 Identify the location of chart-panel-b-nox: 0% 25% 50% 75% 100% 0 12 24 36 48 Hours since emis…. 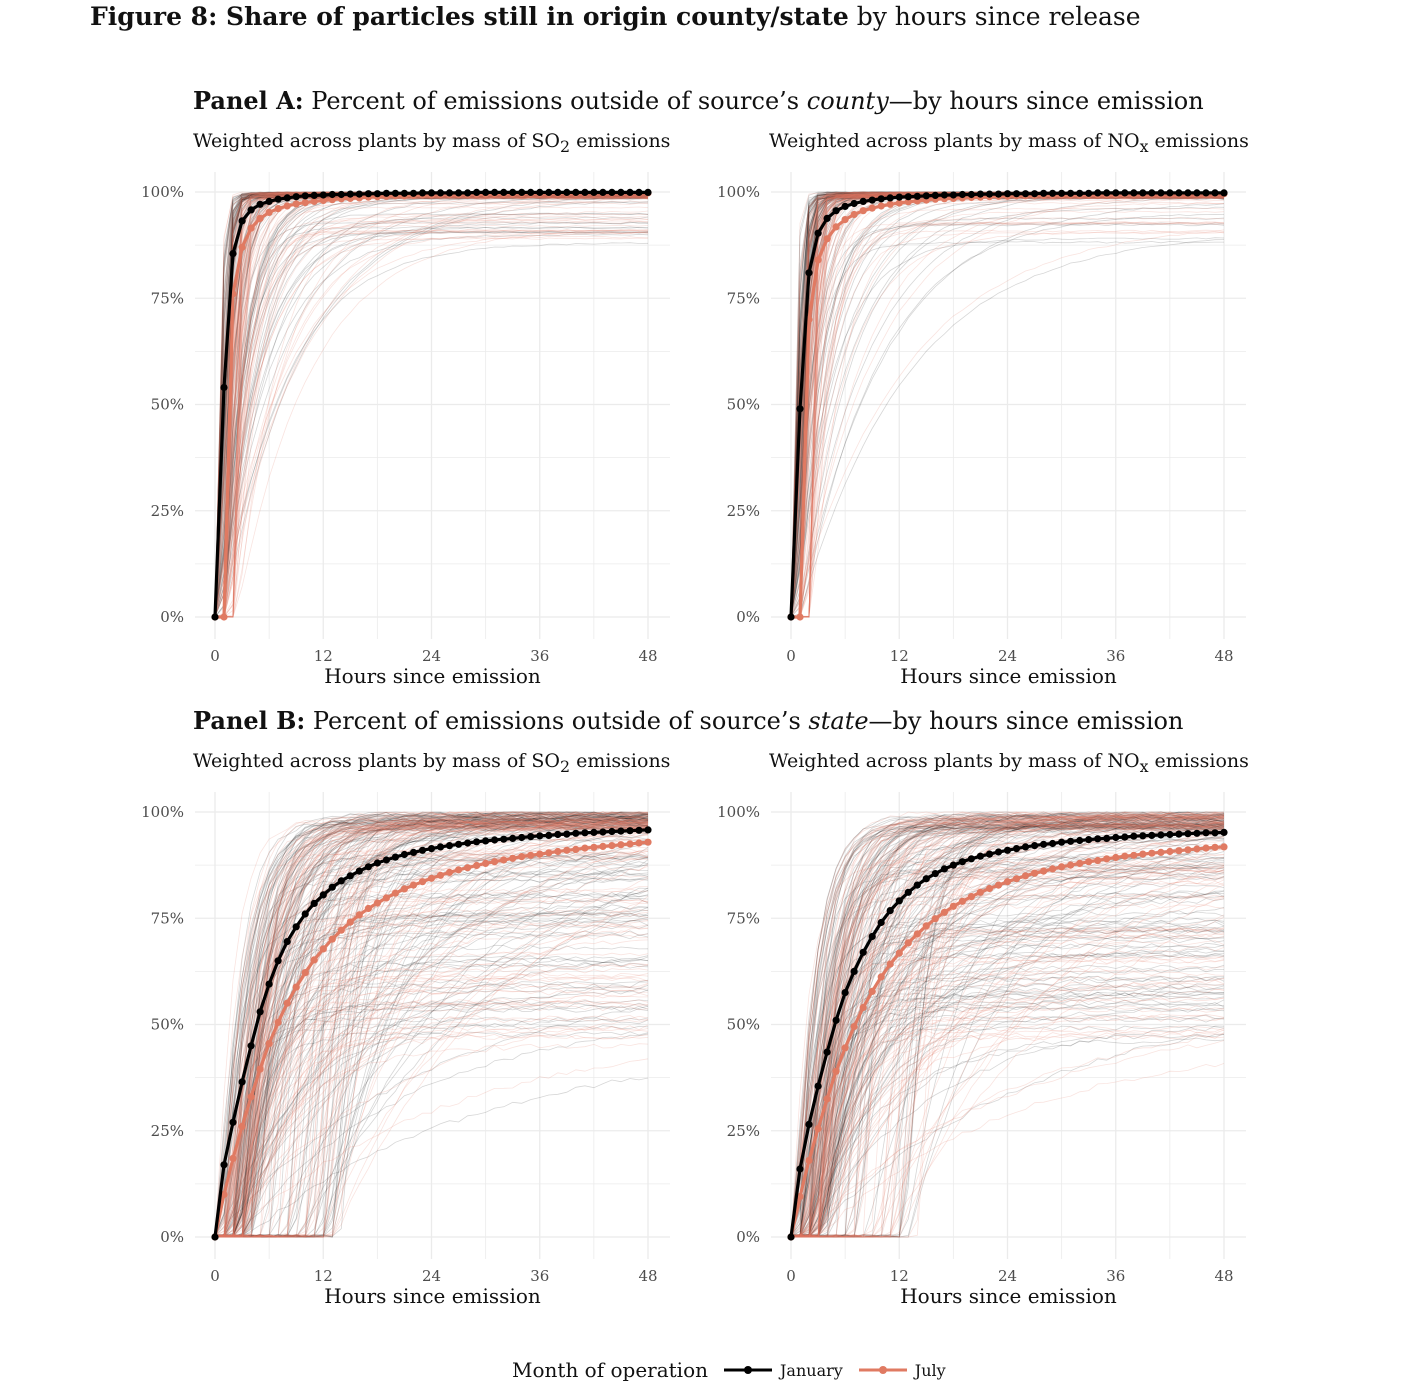
(981, 1050).